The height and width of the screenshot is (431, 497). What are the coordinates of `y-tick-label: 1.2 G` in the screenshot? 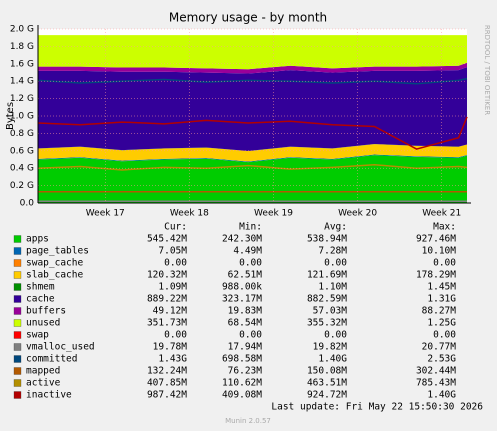 It's located at (22, 99).